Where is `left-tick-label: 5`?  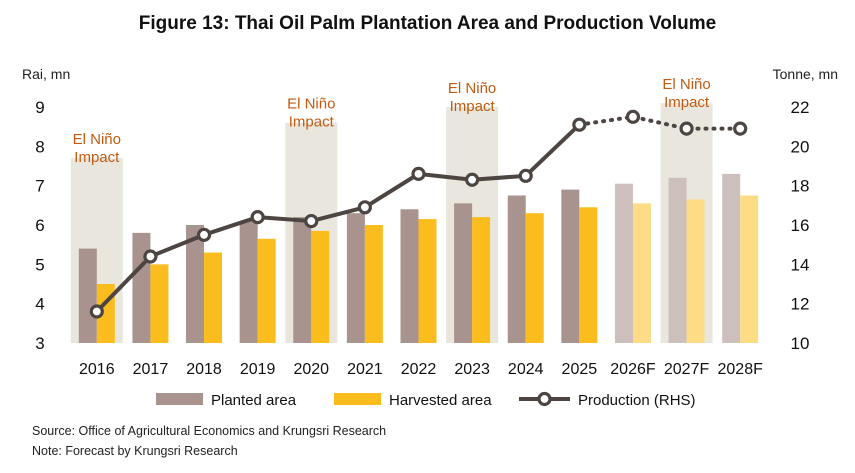
left-tick-label: 5 is located at coordinates (39, 264).